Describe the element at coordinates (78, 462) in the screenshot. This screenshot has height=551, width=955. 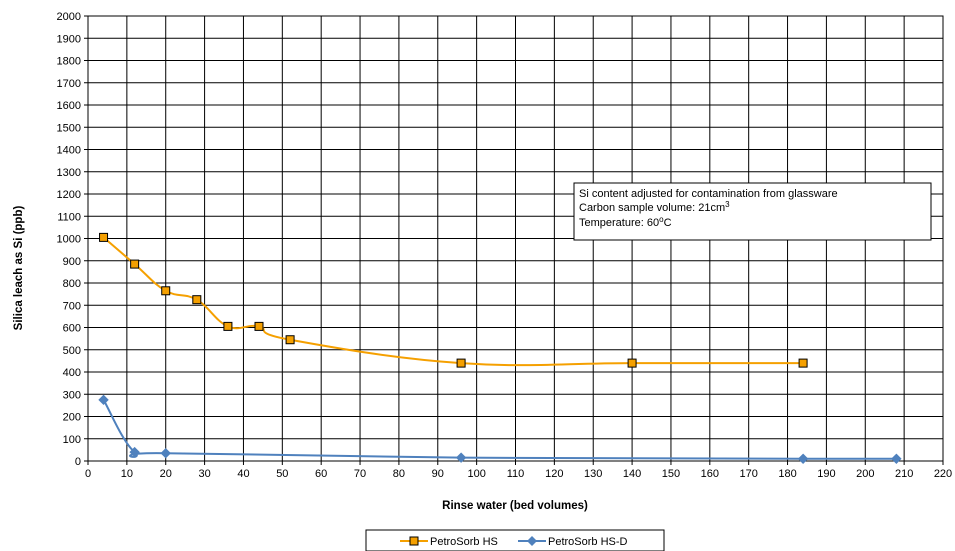
I see `y-tick-label-0: 0` at that location.